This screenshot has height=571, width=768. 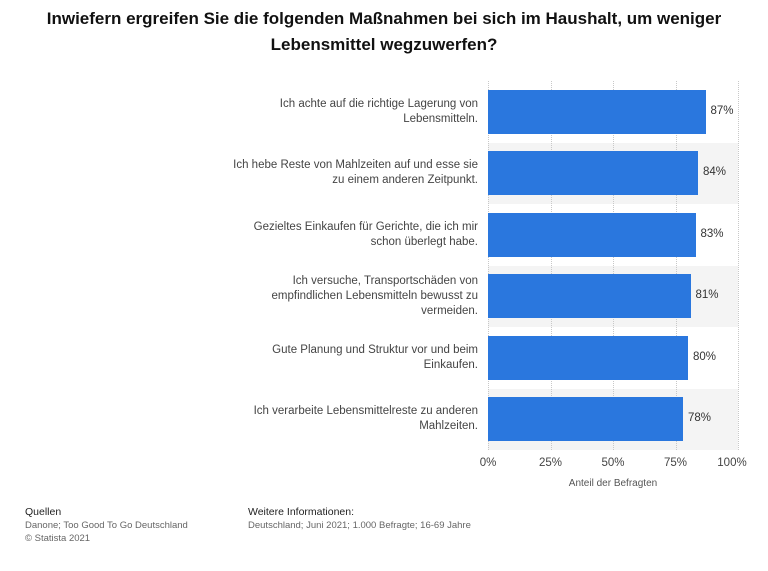 What do you see at coordinates (375, 349) in the screenshot?
I see `category-label-line: Gute Planung und Struktur vor und beim` at bounding box center [375, 349].